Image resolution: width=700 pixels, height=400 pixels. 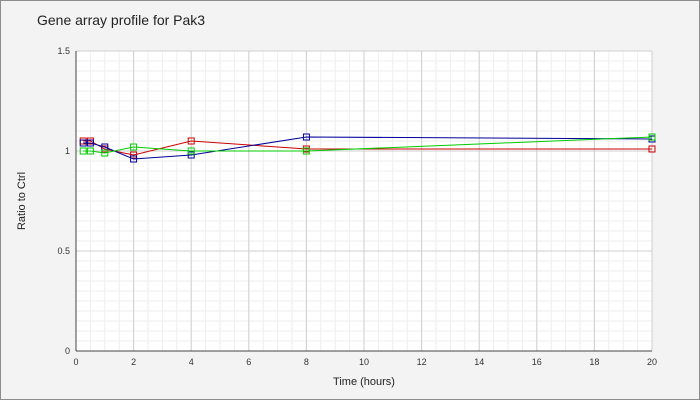 I want to click on x-tick-label: 12, so click(x=422, y=362).